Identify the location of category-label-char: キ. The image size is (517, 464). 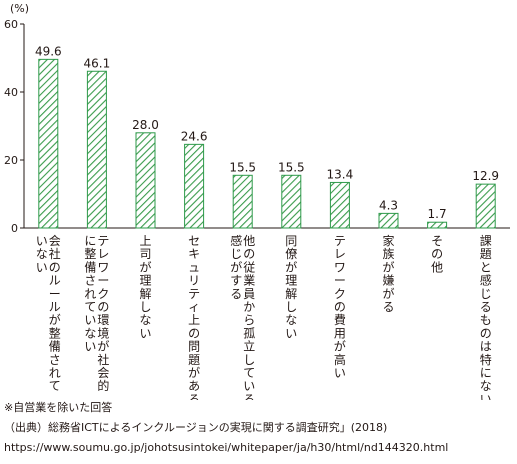
(194, 254).